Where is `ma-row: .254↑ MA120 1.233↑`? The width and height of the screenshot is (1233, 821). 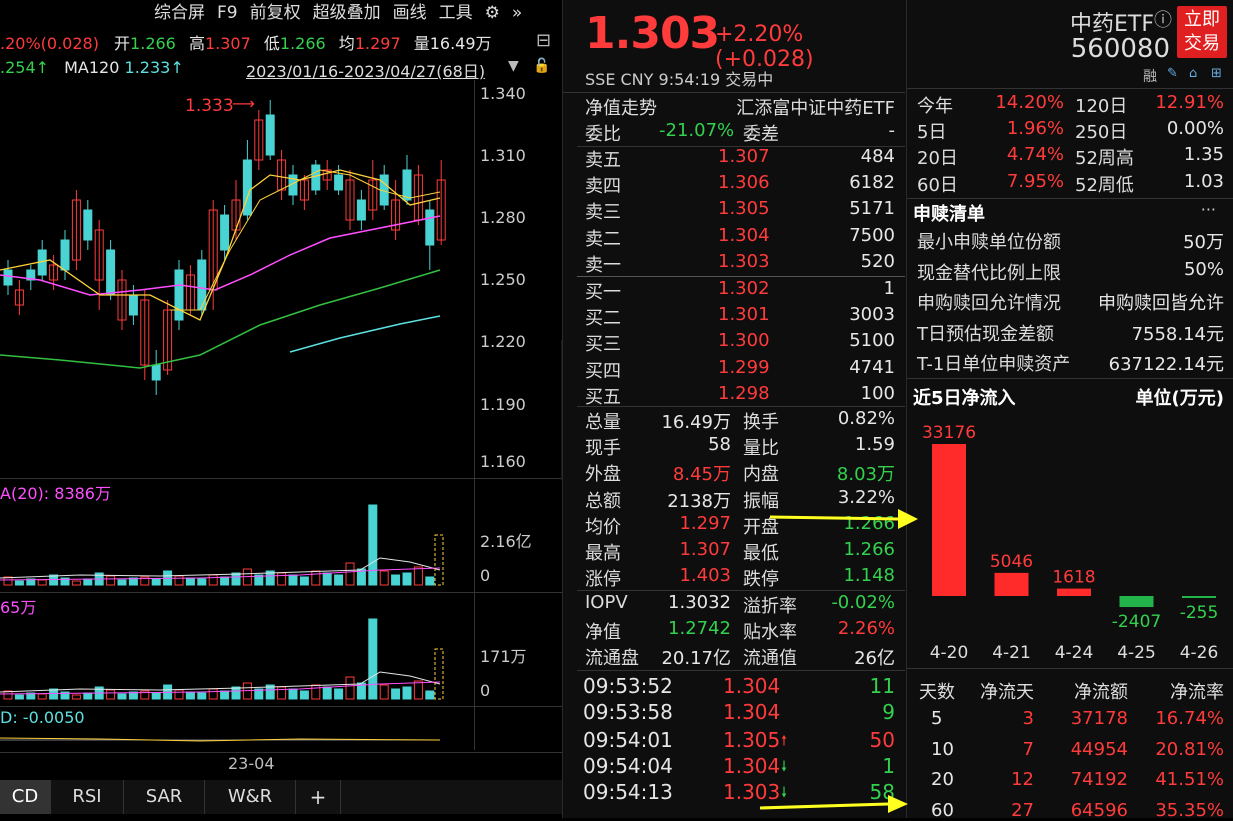
ma-row: .254↑ MA120 1.233↑ is located at coordinates (92, 67).